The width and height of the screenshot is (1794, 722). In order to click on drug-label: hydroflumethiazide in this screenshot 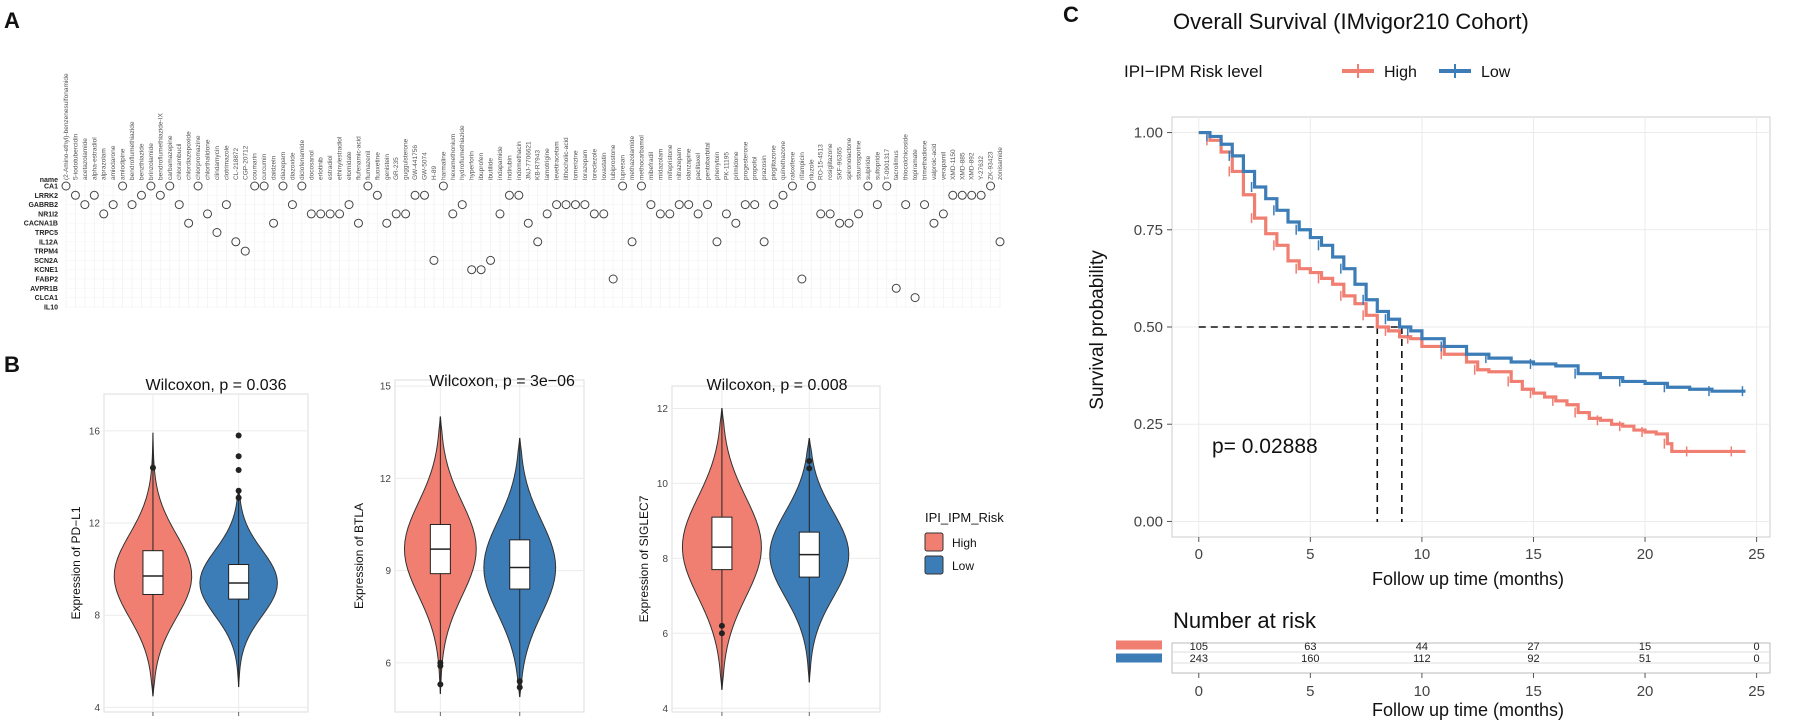, I will do `click(462, 152)`.